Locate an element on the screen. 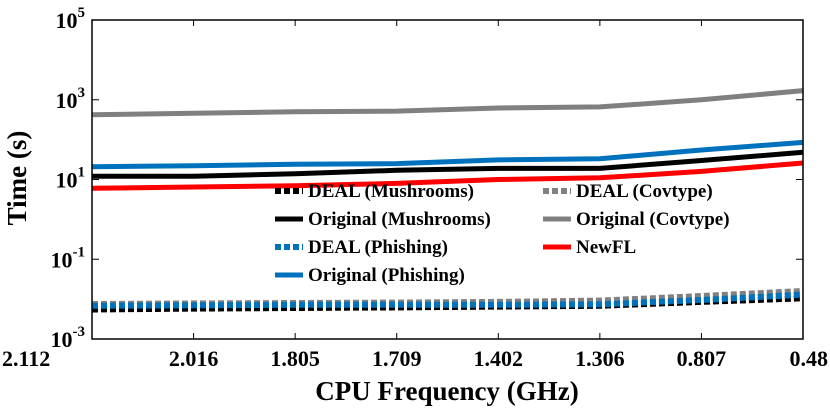  y-tick-label: 10⁻¹ is located at coordinates (68, 258).